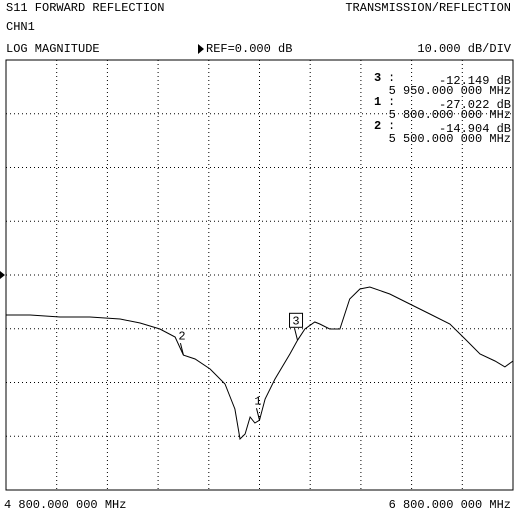 The height and width of the screenshot is (513, 515). What do you see at coordinates (428, 8) in the screenshot?
I see `subtitle: TRANSMISSION/REFLECTION` at bounding box center [428, 8].